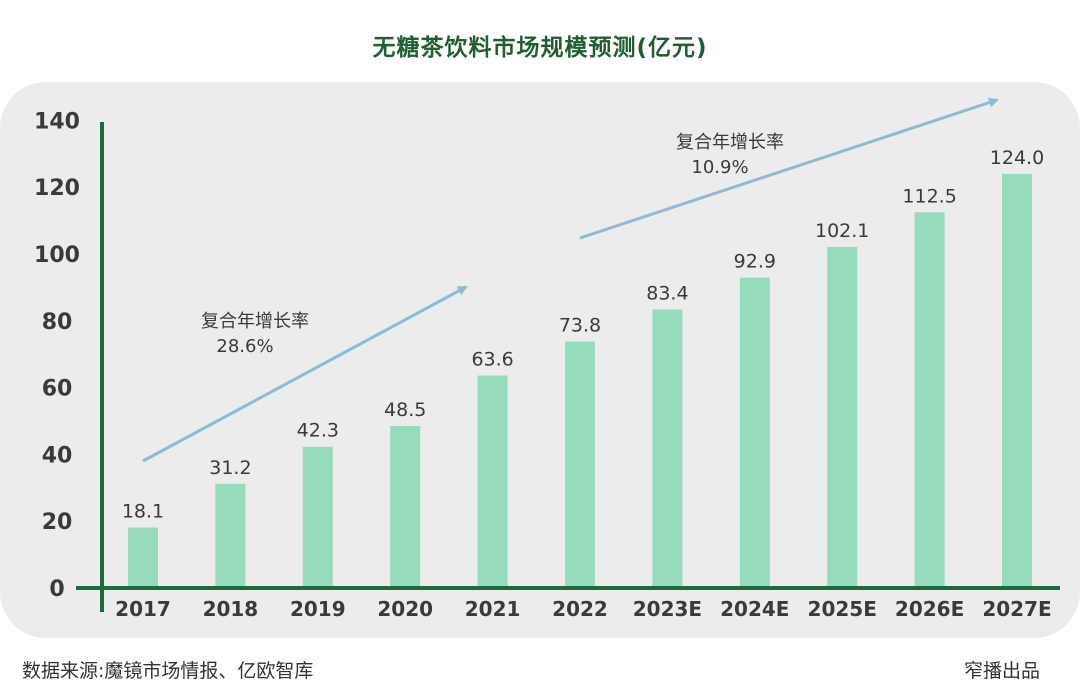 The width and height of the screenshot is (1080, 697). What do you see at coordinates (57, 322) in the screenshot?
I see `y-tick-label: 80` at bounding box center [57, 322].